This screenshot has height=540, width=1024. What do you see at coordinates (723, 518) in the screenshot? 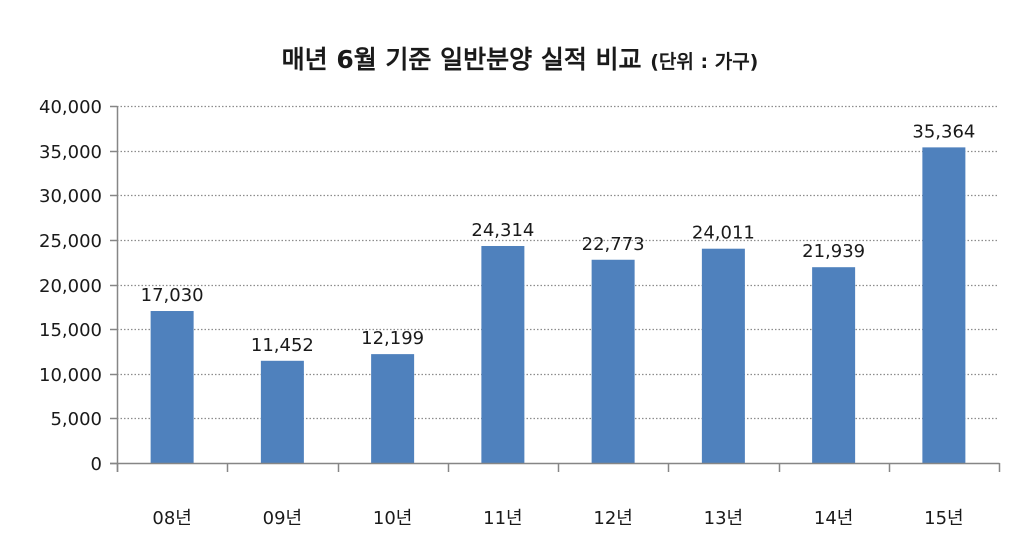
I see `x-tick-label: 13년` at bounding box center [723, 518].